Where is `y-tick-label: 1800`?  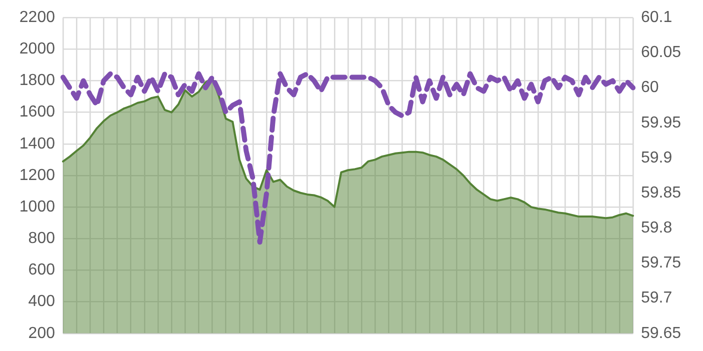 y-tick-label: 1800 is located at coordinates (37, 81).